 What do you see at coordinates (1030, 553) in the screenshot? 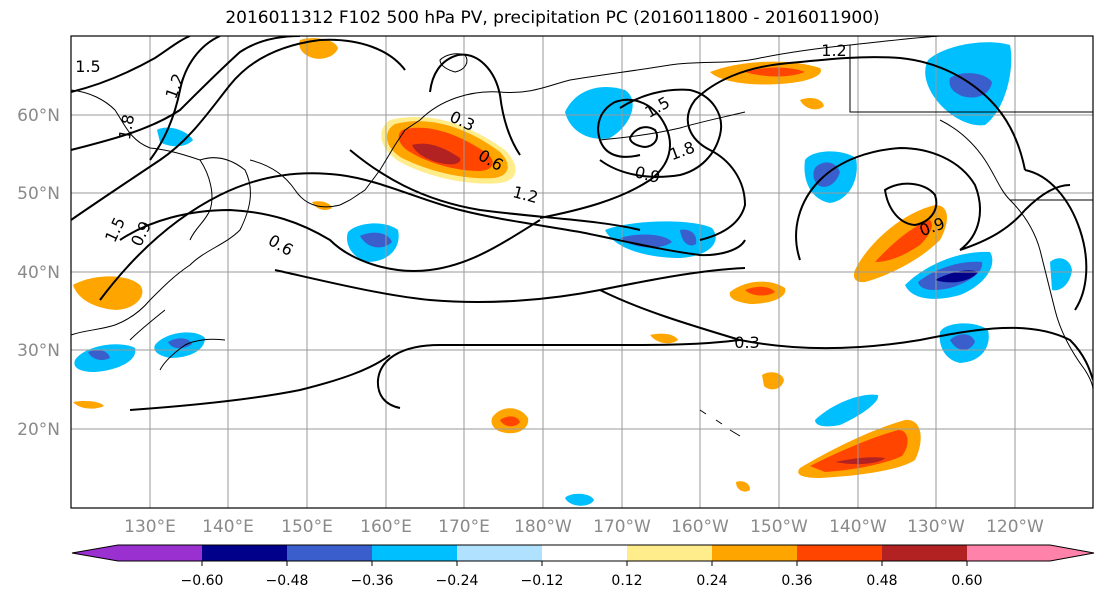
I see `colorbar-extend-max` at bounding box center [1030, 553].